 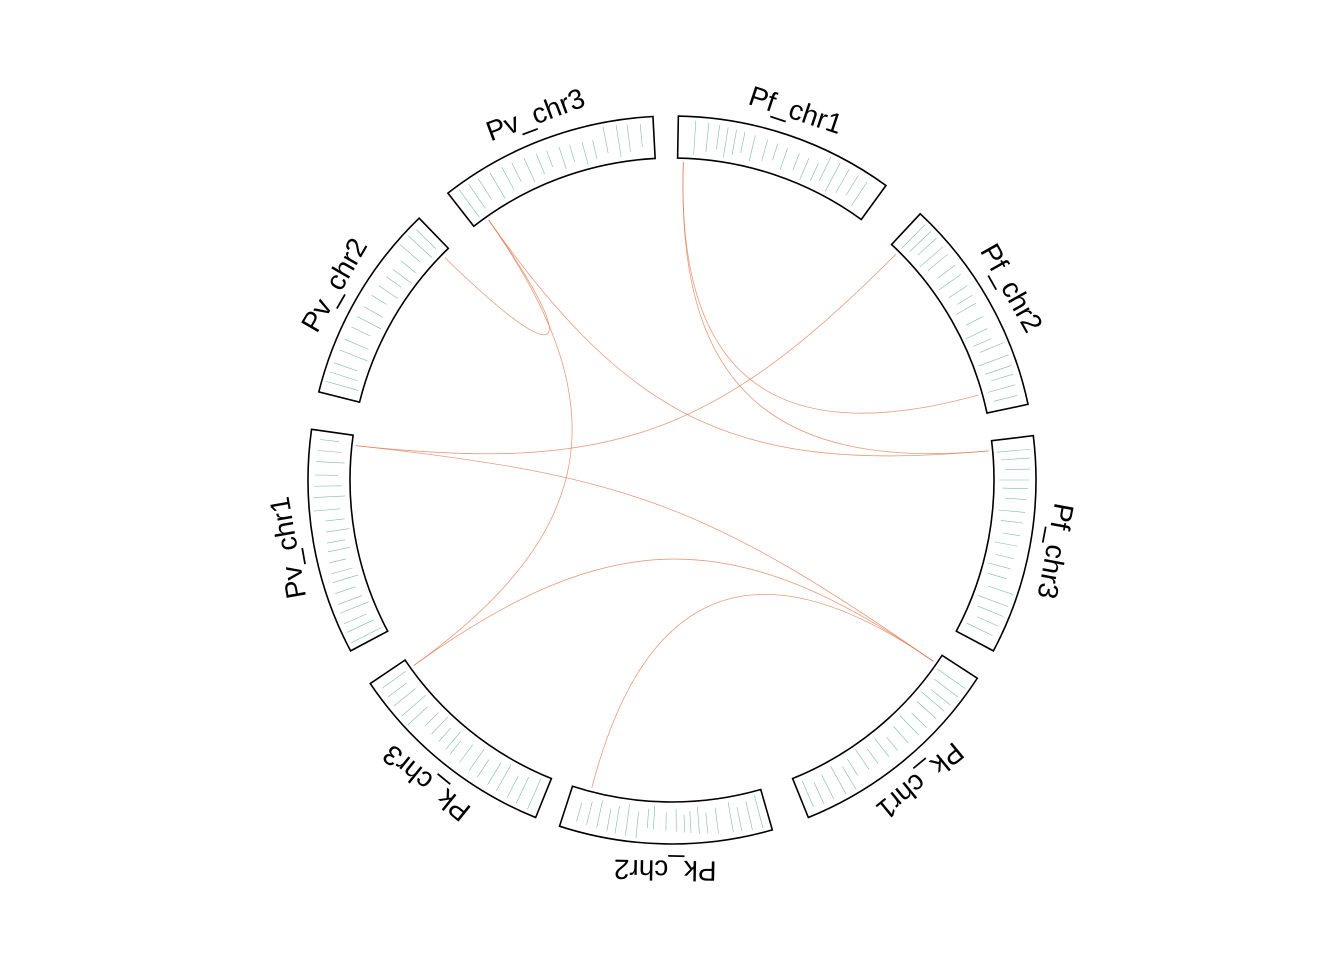 What do you see at coordinates (1056, 551) in the screenshot?
I see `sector-label-pf-chr3: Pf_chr3` at bounding box center [1056, 551].